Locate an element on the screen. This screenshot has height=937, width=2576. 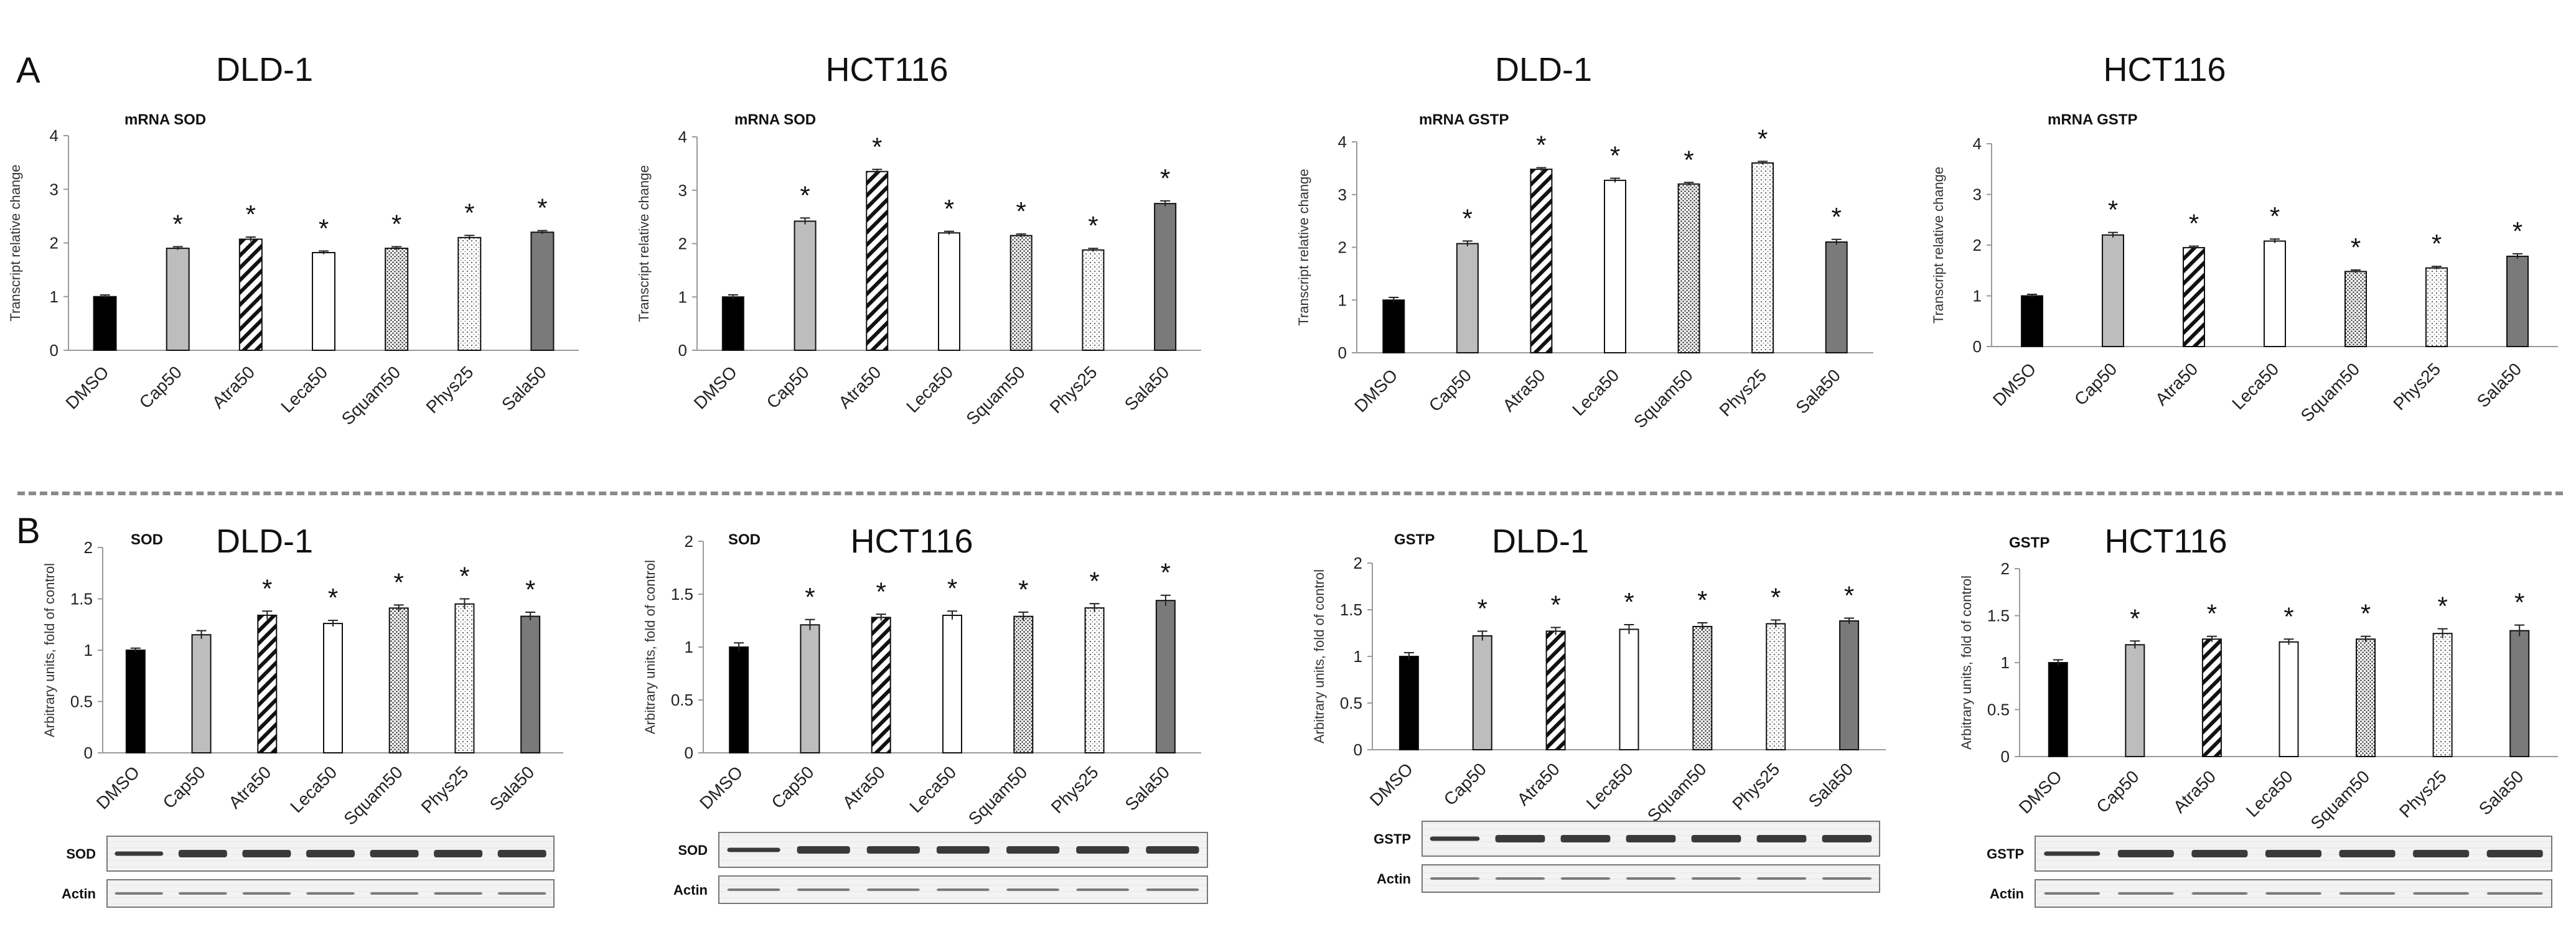
section-label-b: B is located at coordinates (28, 531).